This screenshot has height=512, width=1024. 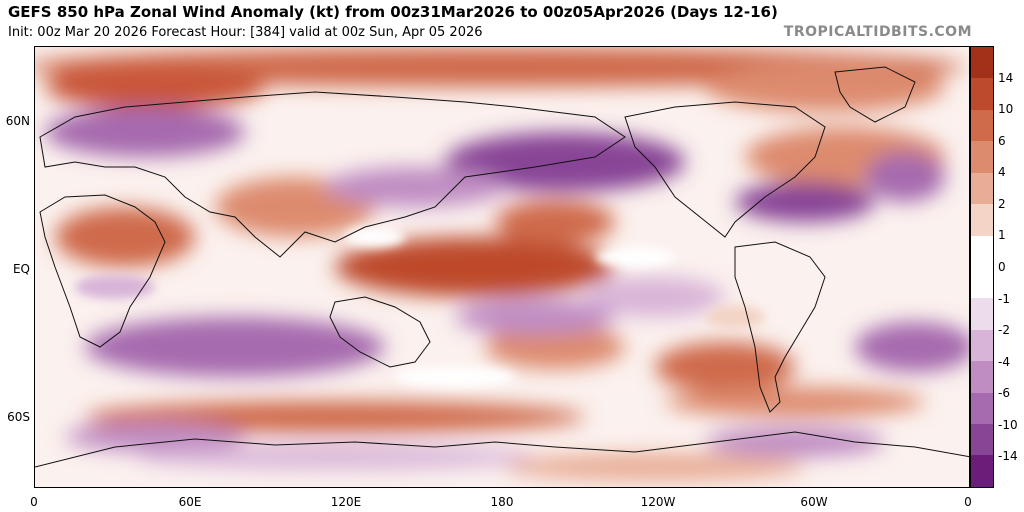 What do you see at coordinates (18, 417) in the screenshot?
I see `lat-label-60s: 60S` at bounding box center [18, 417].